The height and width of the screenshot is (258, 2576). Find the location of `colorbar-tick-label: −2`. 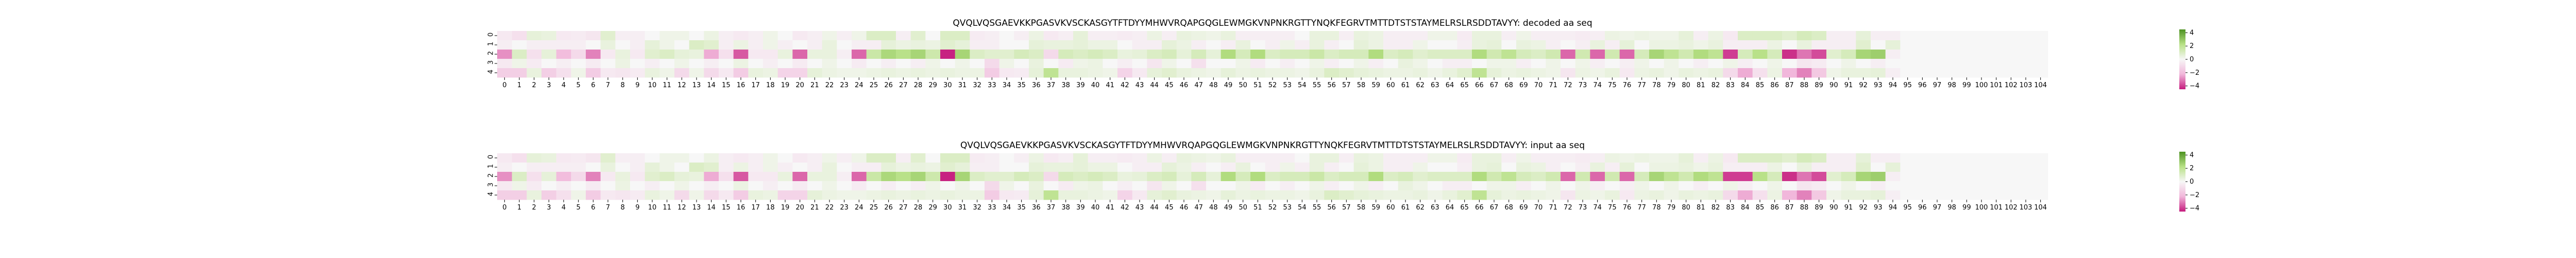

colorbar-tick-label: −2 is located at coordinates (2195, 73).